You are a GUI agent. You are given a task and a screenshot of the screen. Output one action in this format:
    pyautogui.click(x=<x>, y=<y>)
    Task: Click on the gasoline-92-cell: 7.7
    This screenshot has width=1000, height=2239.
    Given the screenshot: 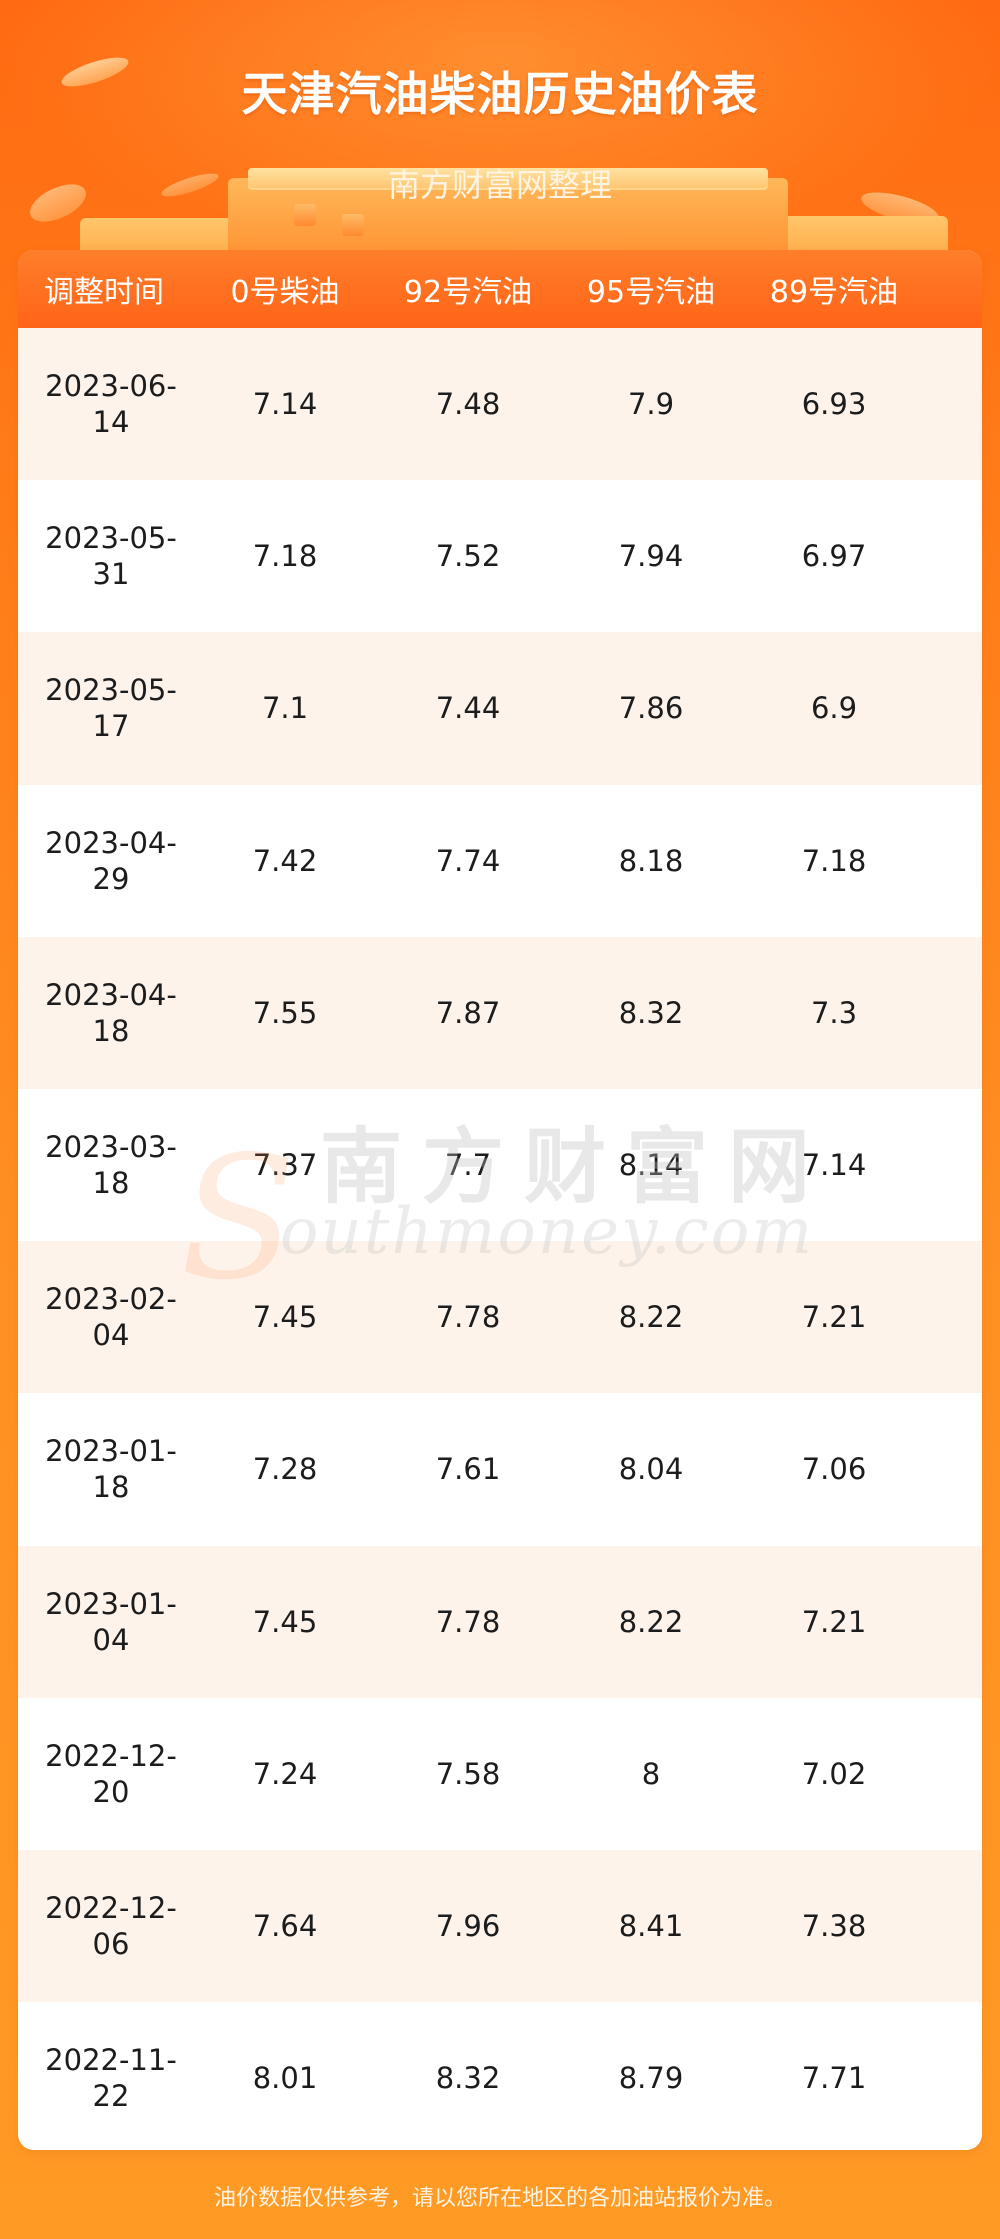 What is the action you would take?
    pyautogui.click(x=468, y=1165)
    